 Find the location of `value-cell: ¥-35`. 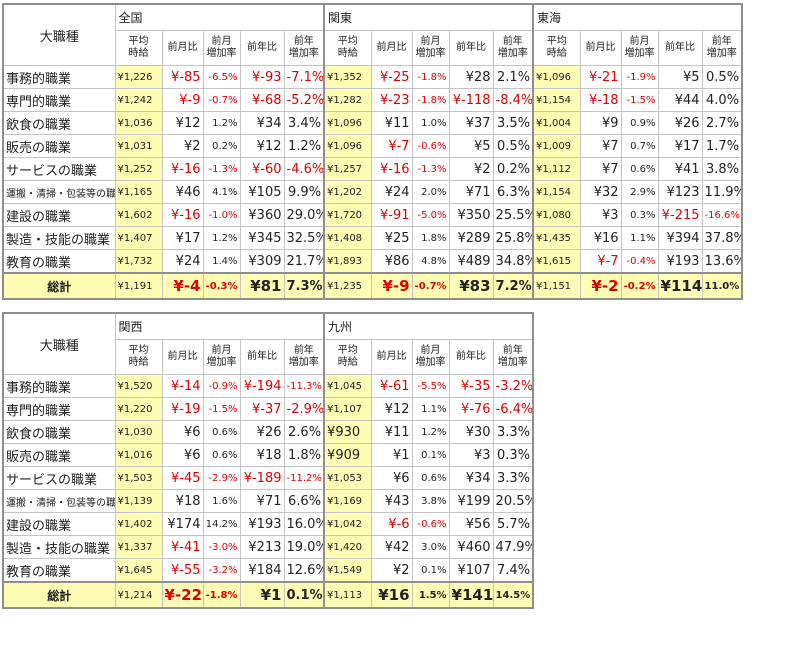

value-cell: ¥-35 is located at coordinates (471, 386).